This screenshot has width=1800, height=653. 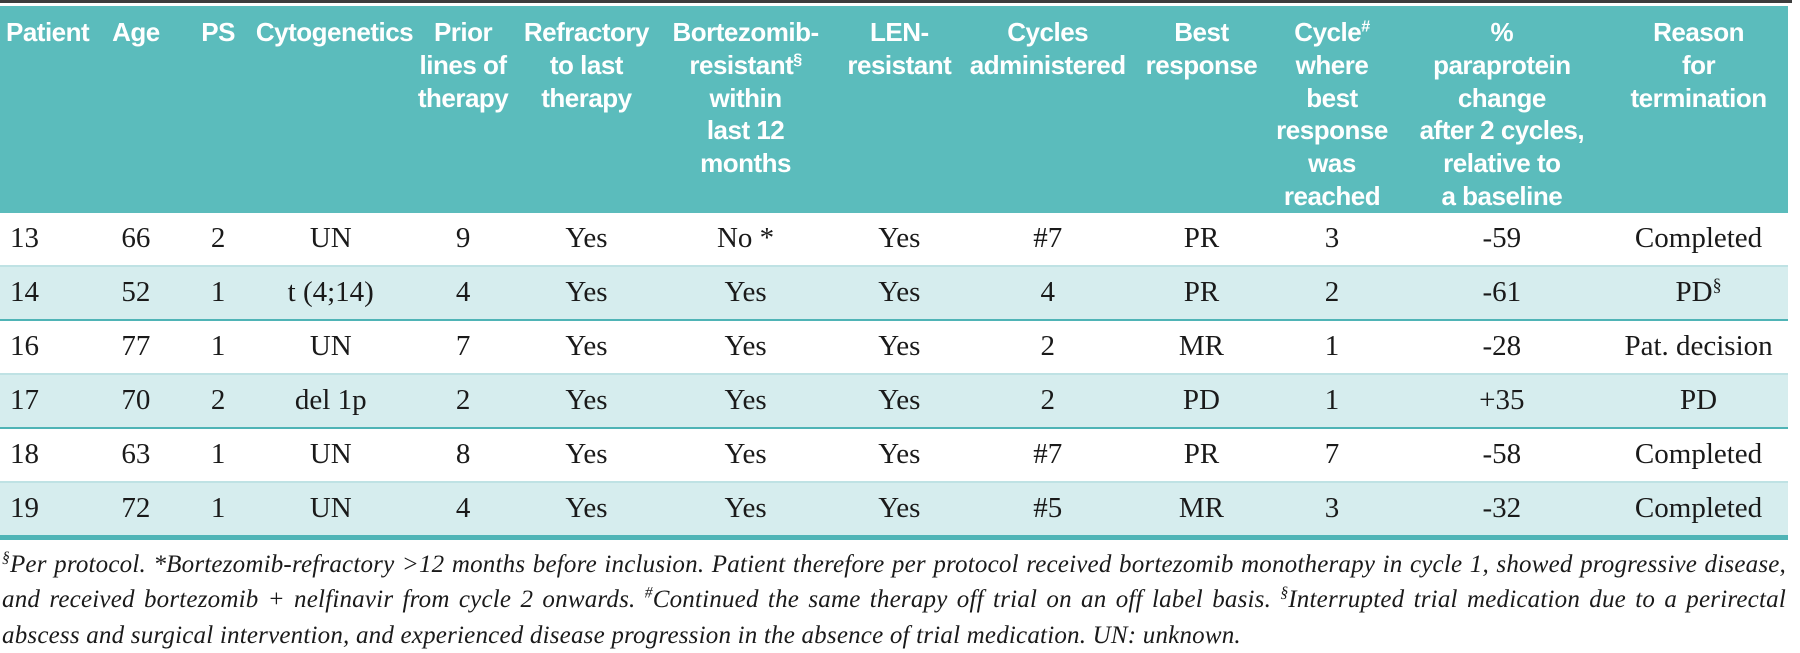 What do you see at coordinates (745, 163) in the screenshot?
I see `header-line: months` at bounding box center [745, 163].